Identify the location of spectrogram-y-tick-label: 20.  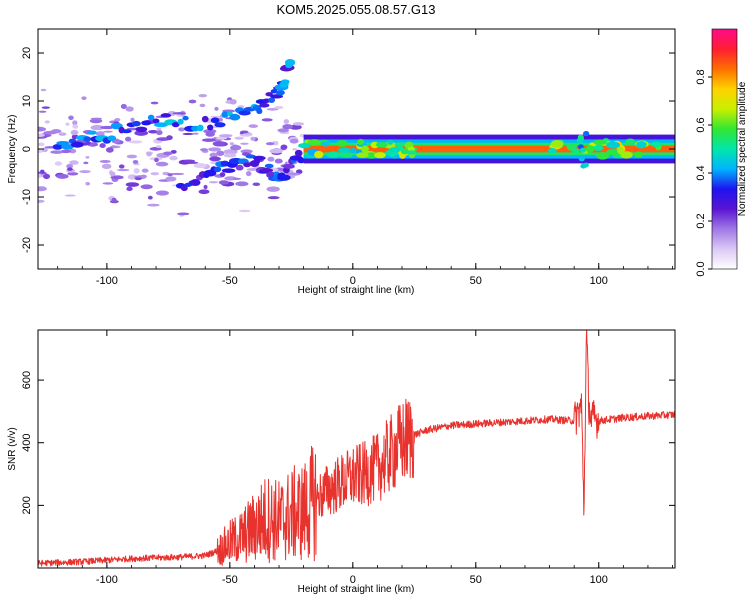
(27, 53).